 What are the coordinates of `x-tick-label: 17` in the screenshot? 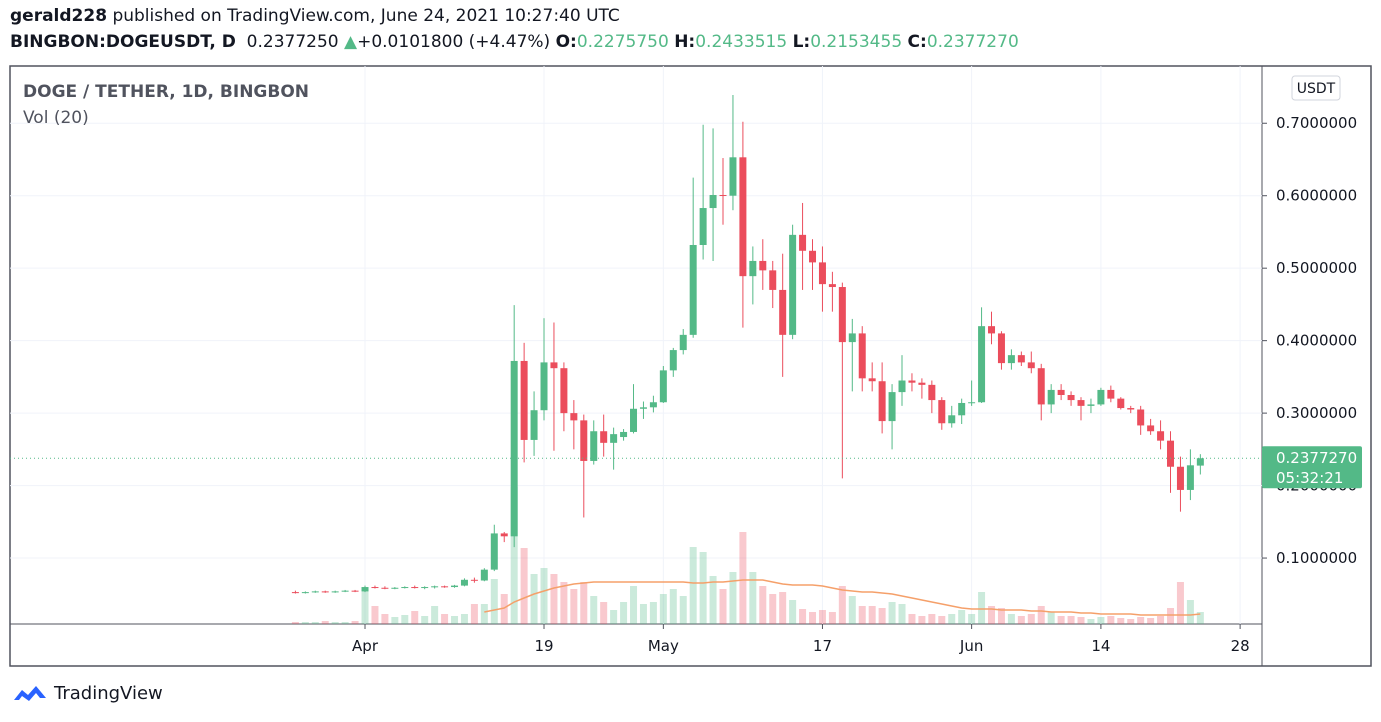 It's located at (822, 646).